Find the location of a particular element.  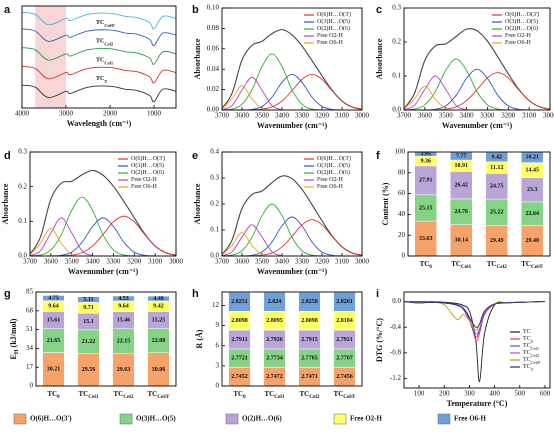

value-label: 2.8251 is located at coordinates (239, 302).